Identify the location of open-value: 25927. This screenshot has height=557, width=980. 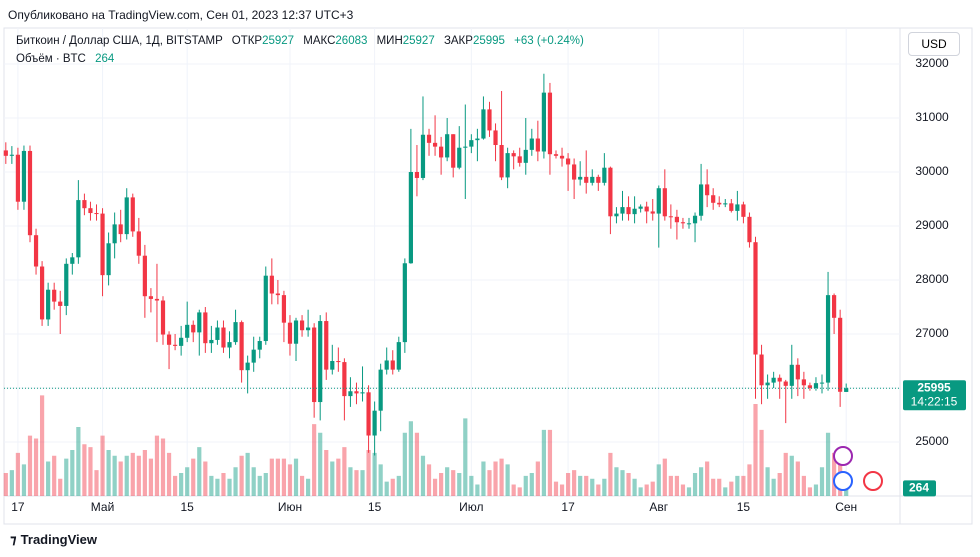
(278, 41).